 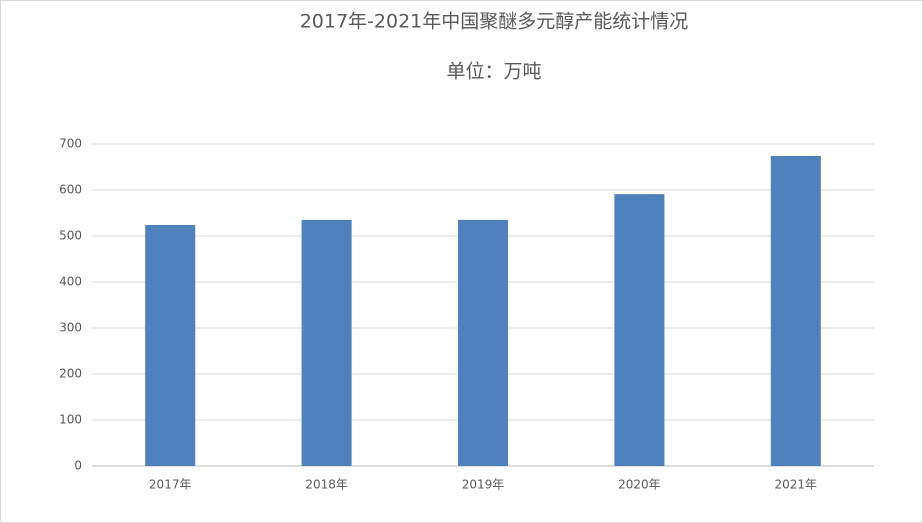 I want to click on x-tick-label: 2019年, so click(x=483, y=485).